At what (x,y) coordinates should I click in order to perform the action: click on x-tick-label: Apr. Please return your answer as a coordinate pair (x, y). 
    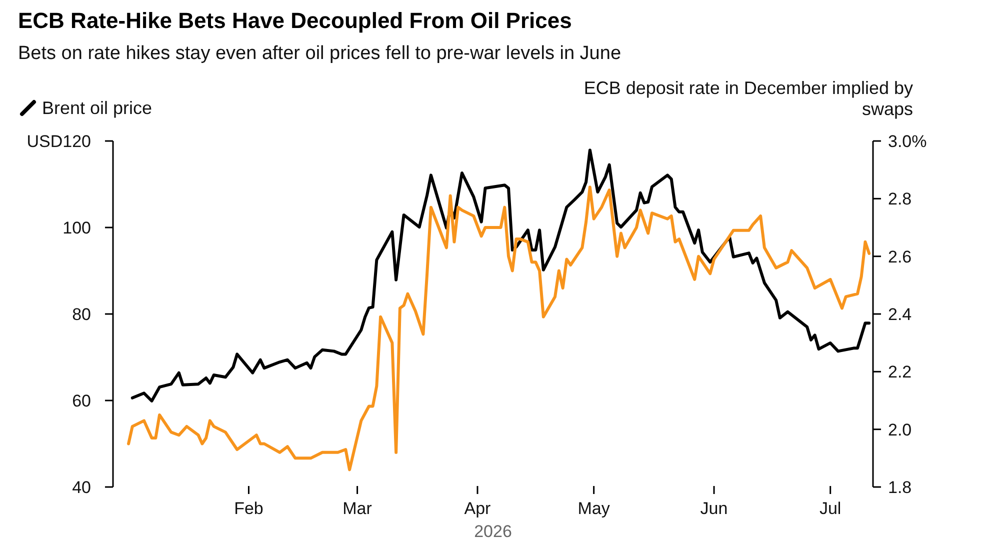
    Looking at the image, I should click on (478, 508).